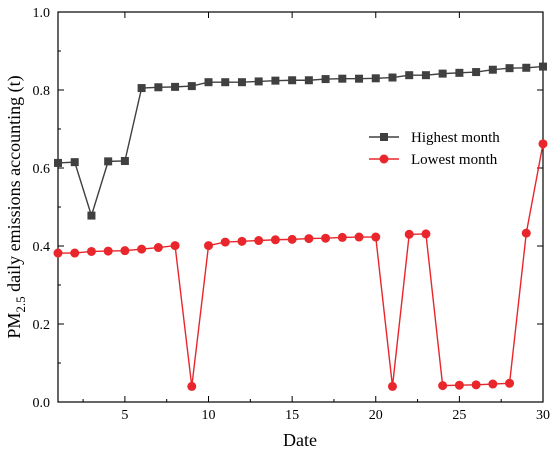  Describe the element at coordinates (42, 403) in the screenshot. I see `y-tick-label: 0.0` at that location.